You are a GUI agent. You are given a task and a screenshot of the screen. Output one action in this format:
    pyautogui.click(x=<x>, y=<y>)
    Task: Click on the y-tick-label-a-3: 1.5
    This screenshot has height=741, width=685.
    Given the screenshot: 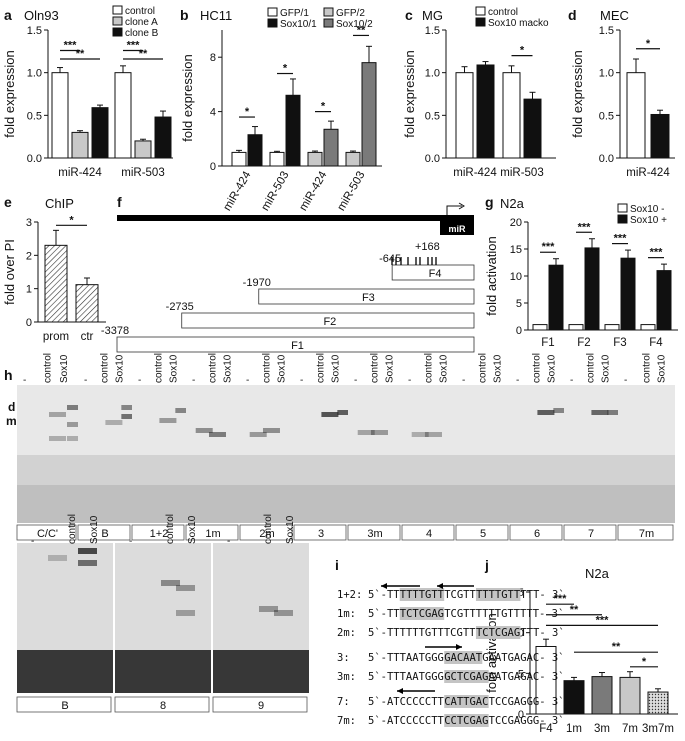 What is the action you would take?
    pyautogui.click(x=34, y=31)
    